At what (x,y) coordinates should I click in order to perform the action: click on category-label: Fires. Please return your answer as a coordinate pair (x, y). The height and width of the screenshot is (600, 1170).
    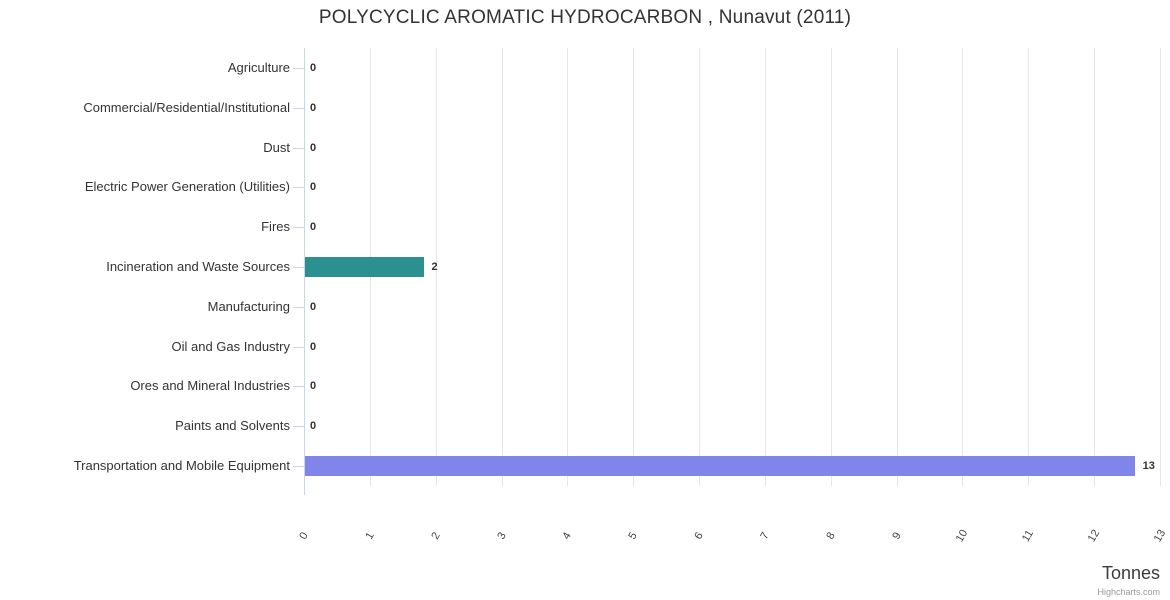
    Looking at the image, I should click on (275, 227).